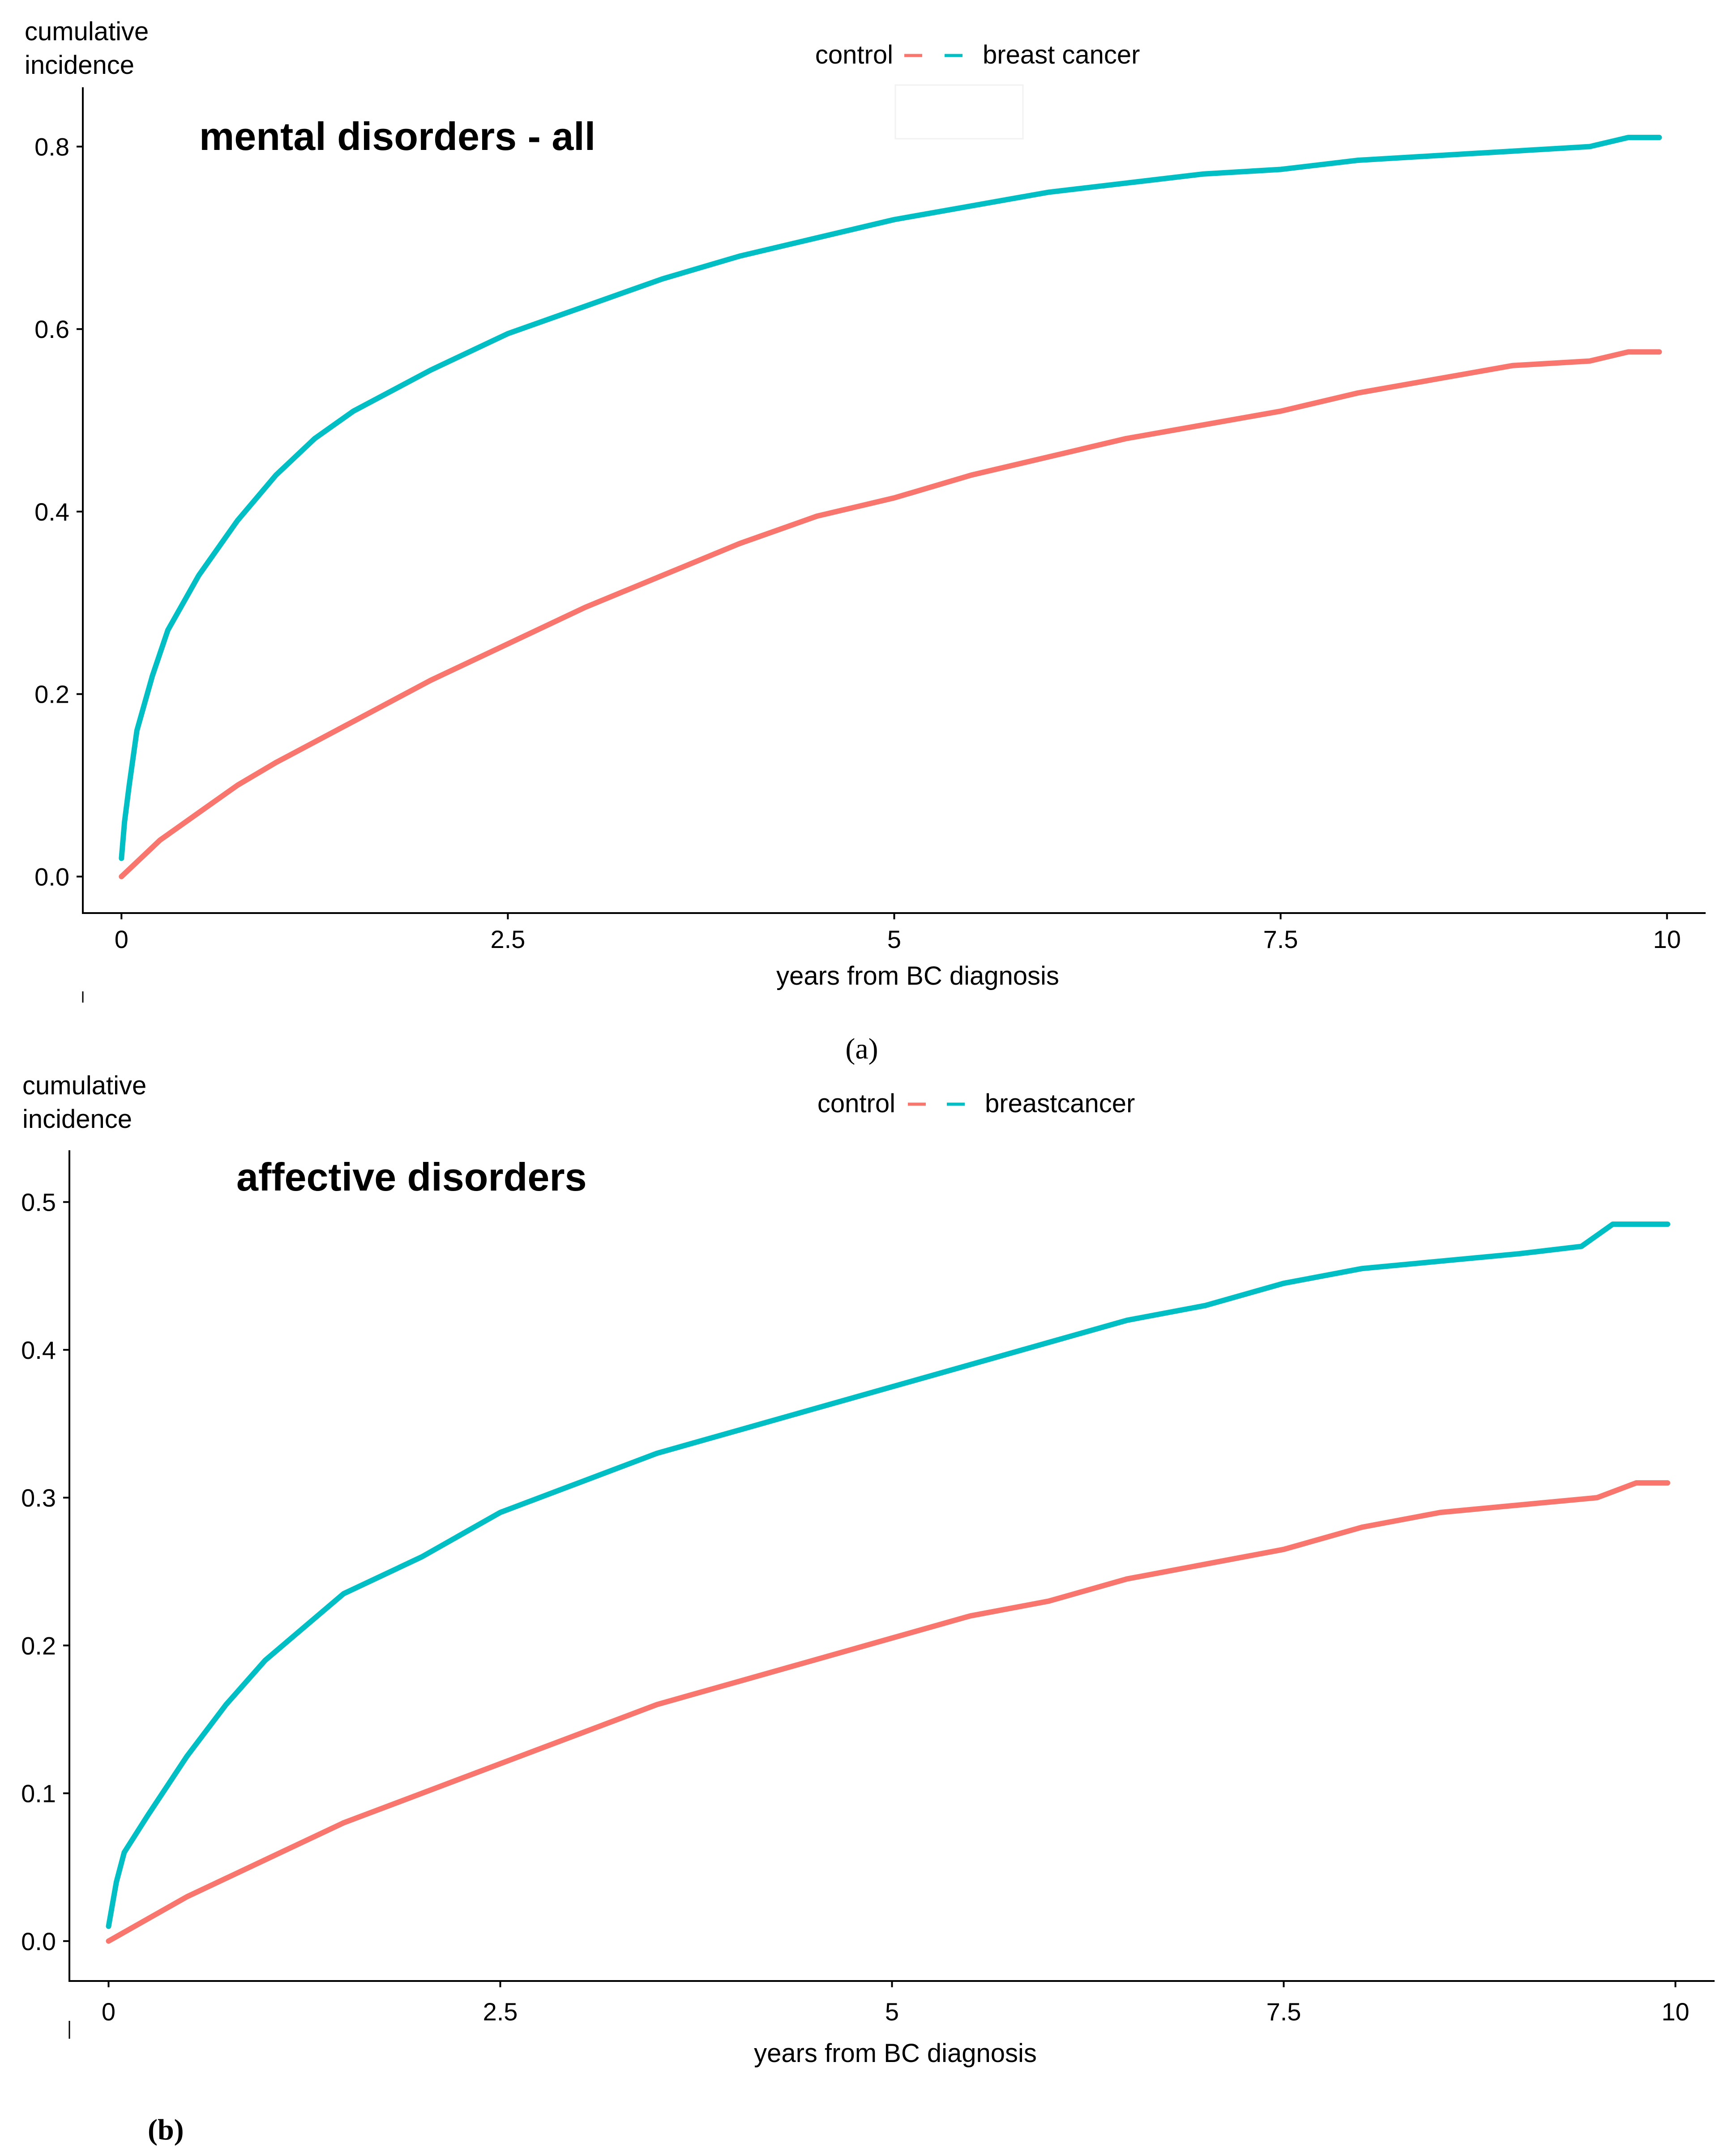  Describe the element at coordinates (1280, 939) in the screenshot. I see `chart-a-x-tick-label: 7.5` at that location.